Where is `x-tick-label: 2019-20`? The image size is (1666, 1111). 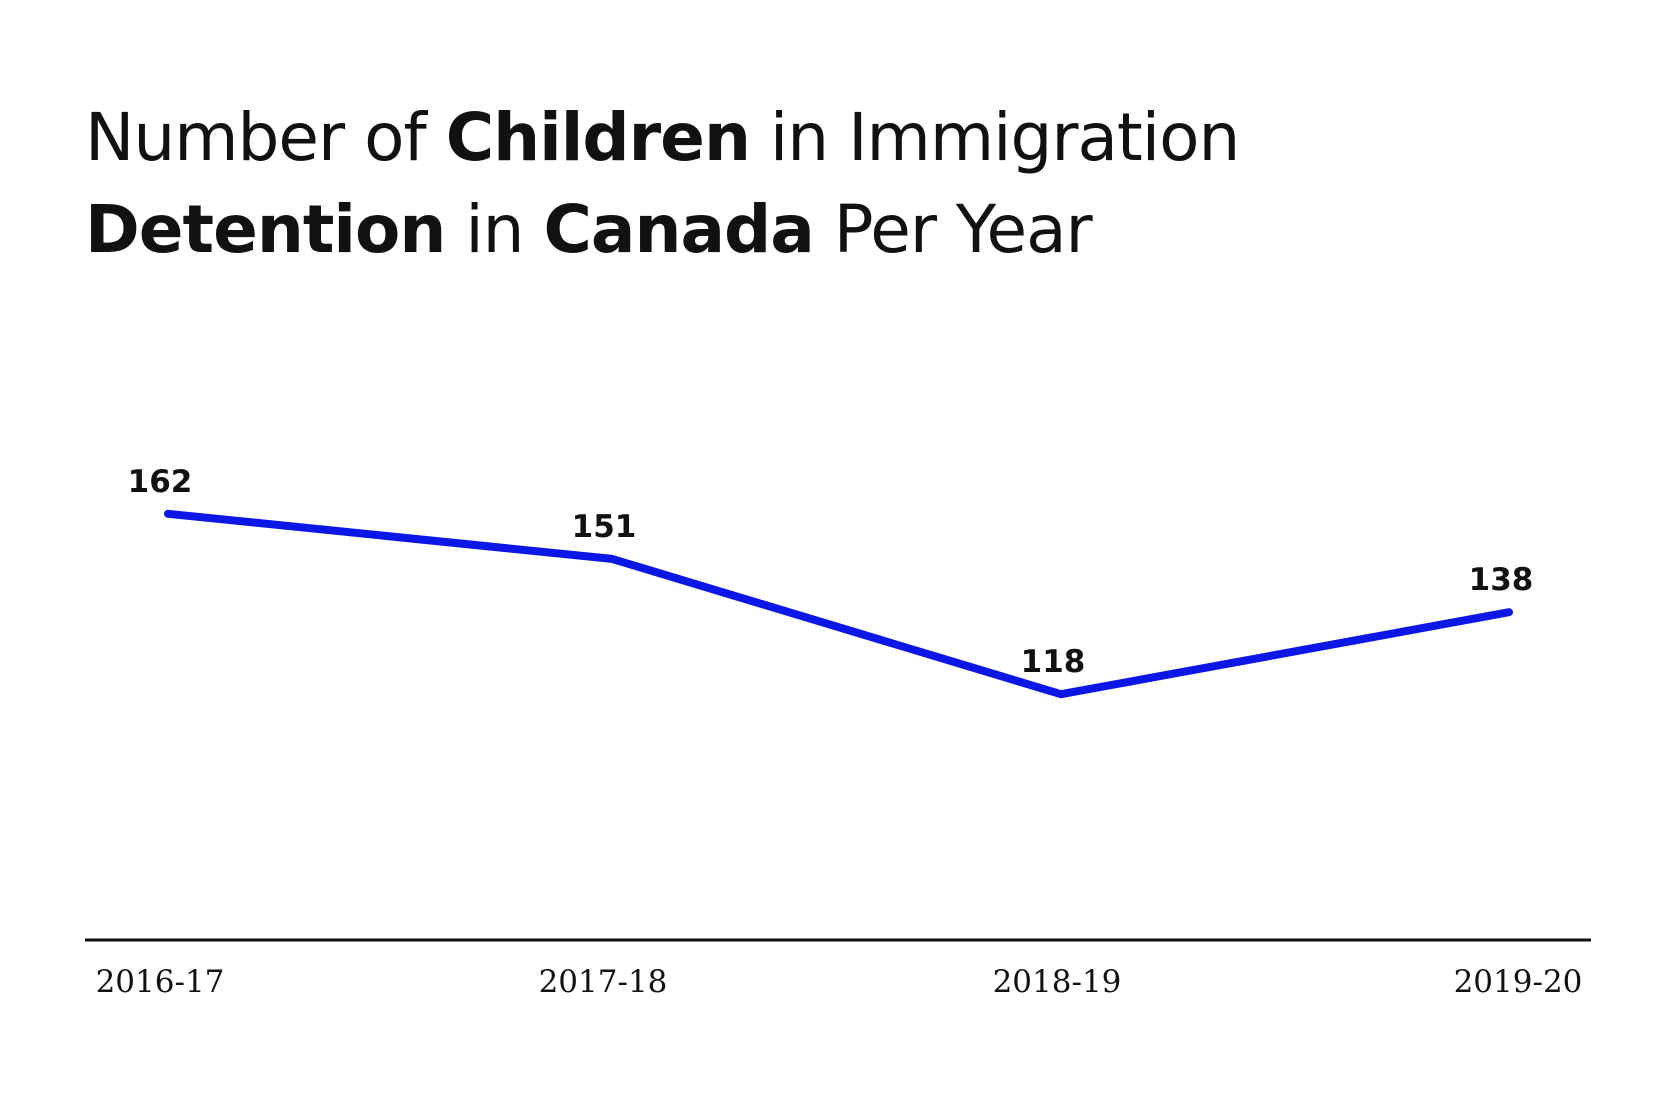 x-tick-label: 2019-20 is located at coordinates (1518, 982).